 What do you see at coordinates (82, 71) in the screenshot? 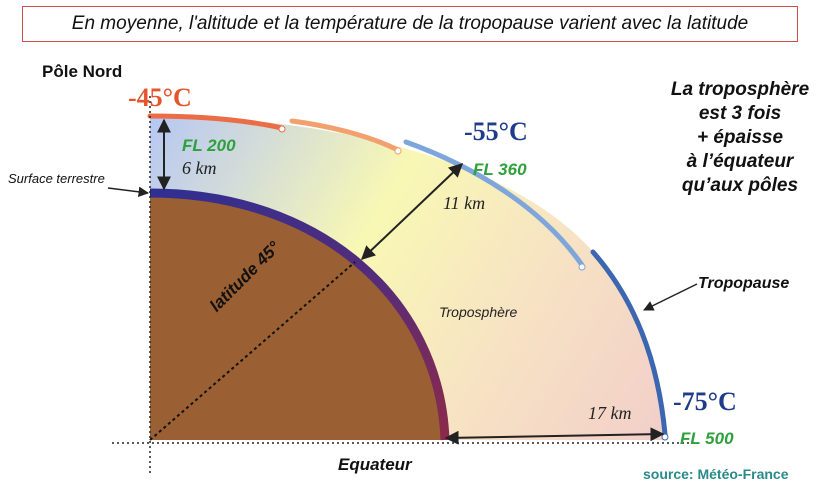
I see `pole-nord-label: Pôle Nord` at bounding box center [82, 71].